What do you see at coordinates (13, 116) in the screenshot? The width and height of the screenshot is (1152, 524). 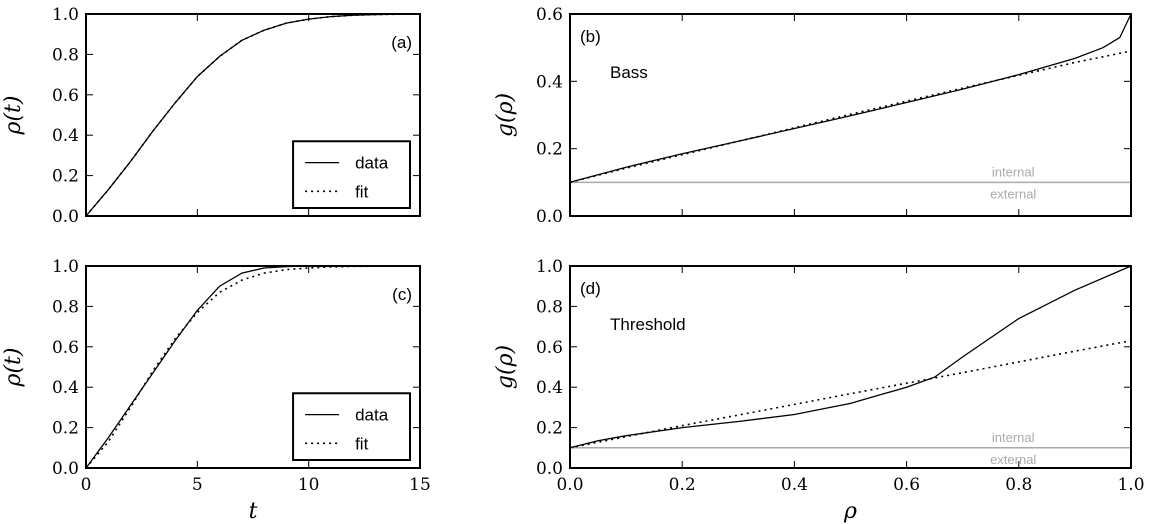 I see `panel-a-ylabel: ρ(t)` at bounding box center [13, 116].